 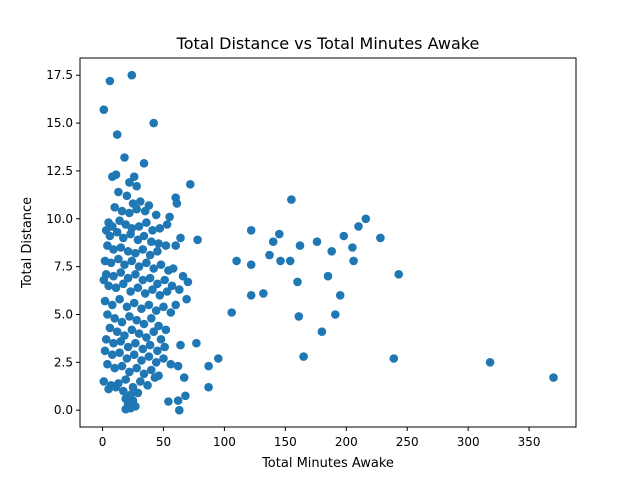 I want to click on x-tick-label: 100, so click(x=224, y=442).